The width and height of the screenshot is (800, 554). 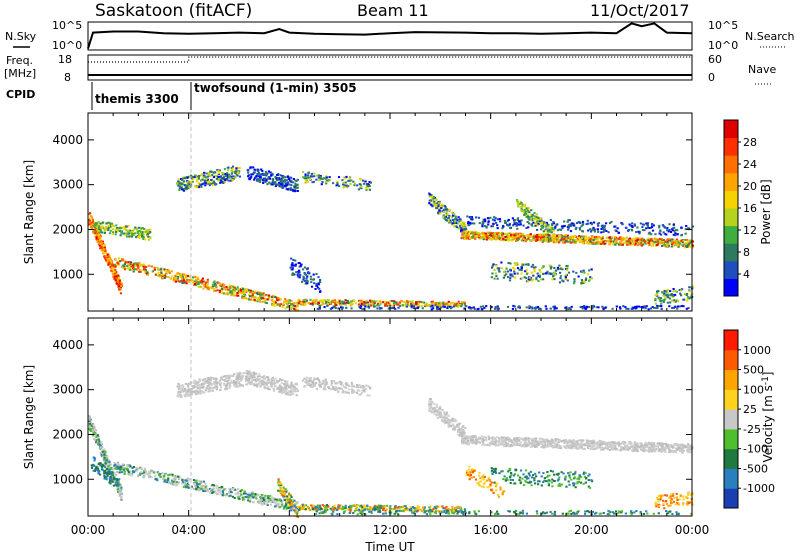 What do you see at coordinates (275, 88) in the screenshot?
I see `cpid-mode-2-label: twofsound (1-min) 3505` at bounding box center [275, 88].